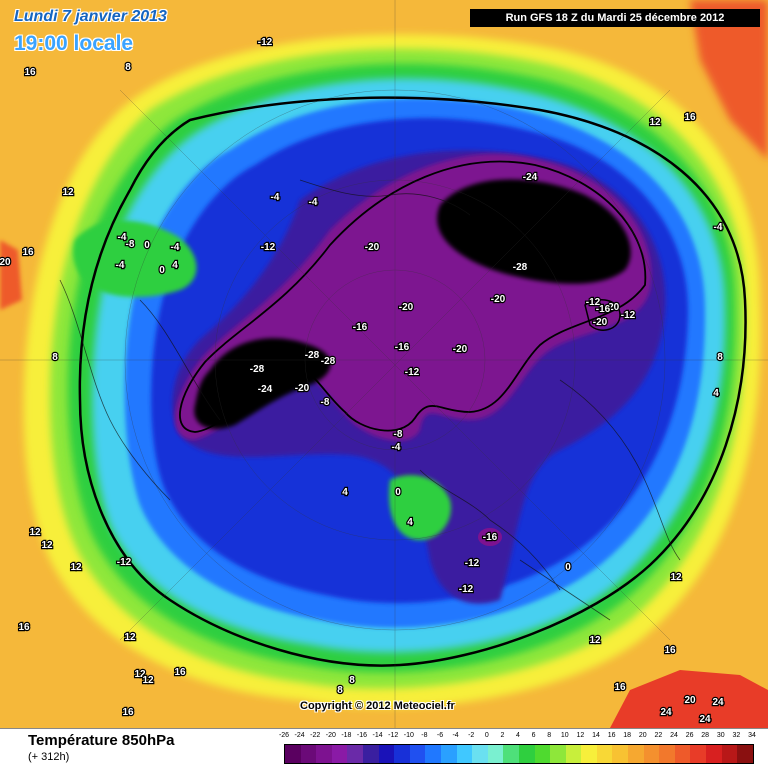 Image resolution: width=768 pixels, height=769 pixels. What do you see at coordinates (284, 735) in the screenshot?
I see `legend-label: -26` at bounding box center [284, 735].